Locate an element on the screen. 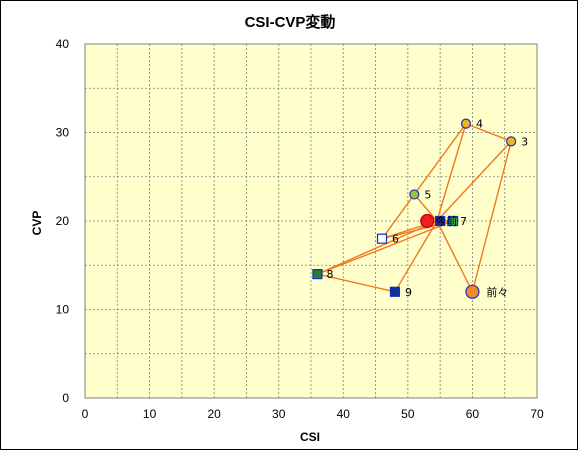 This screenshot has width=578, height=451. y-tick-label: 0 is located at coordinates (65, 398).